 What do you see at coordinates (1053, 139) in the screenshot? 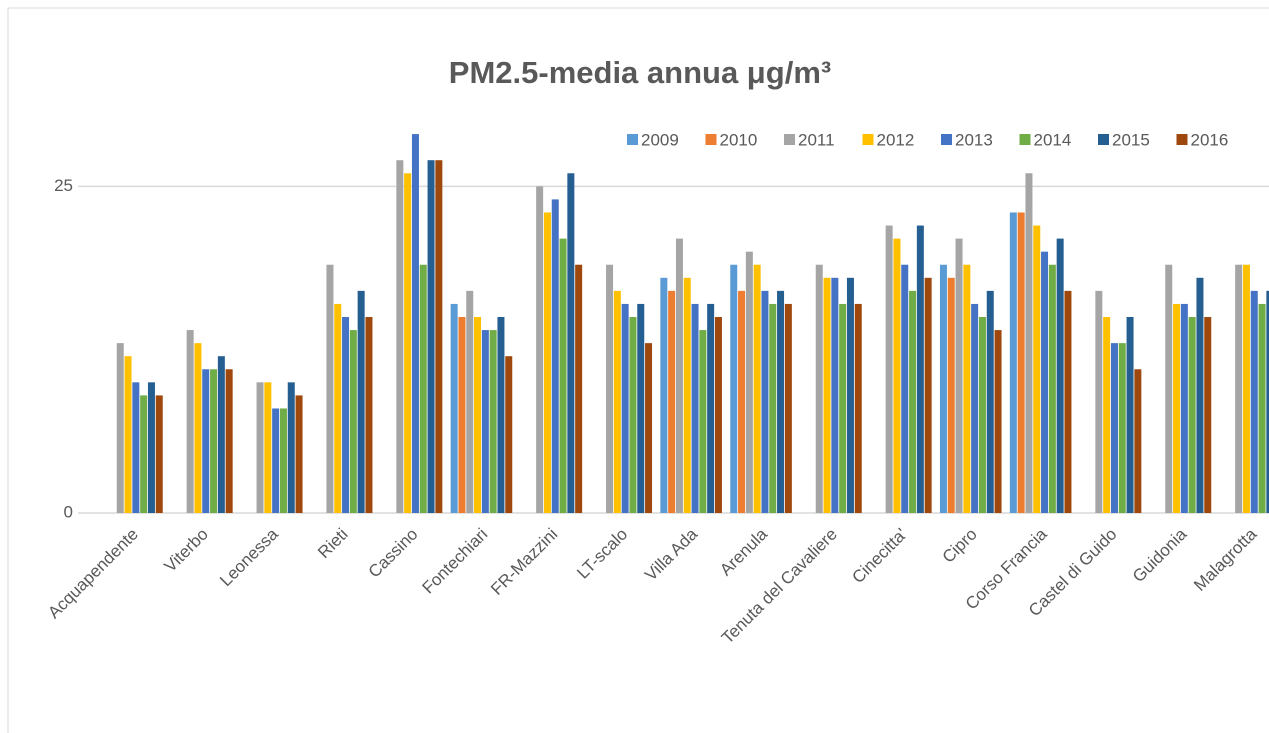
I see `legend-label: 2014` at bounding box center [1053, 139].